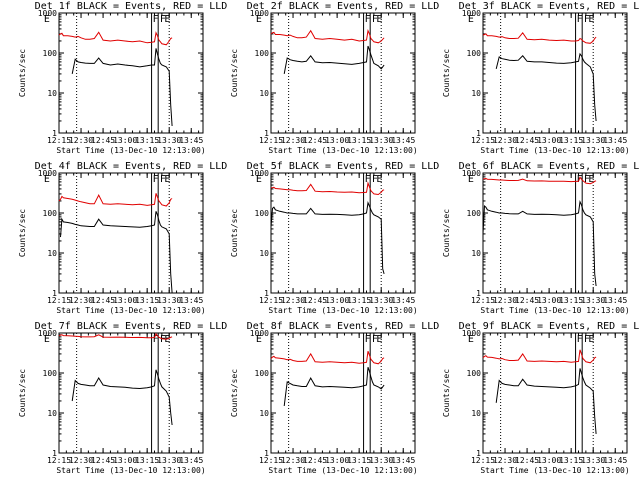  I want to click on panel-title: Det 2f BLACK = Events, RED = LLD, so click(343, 6).